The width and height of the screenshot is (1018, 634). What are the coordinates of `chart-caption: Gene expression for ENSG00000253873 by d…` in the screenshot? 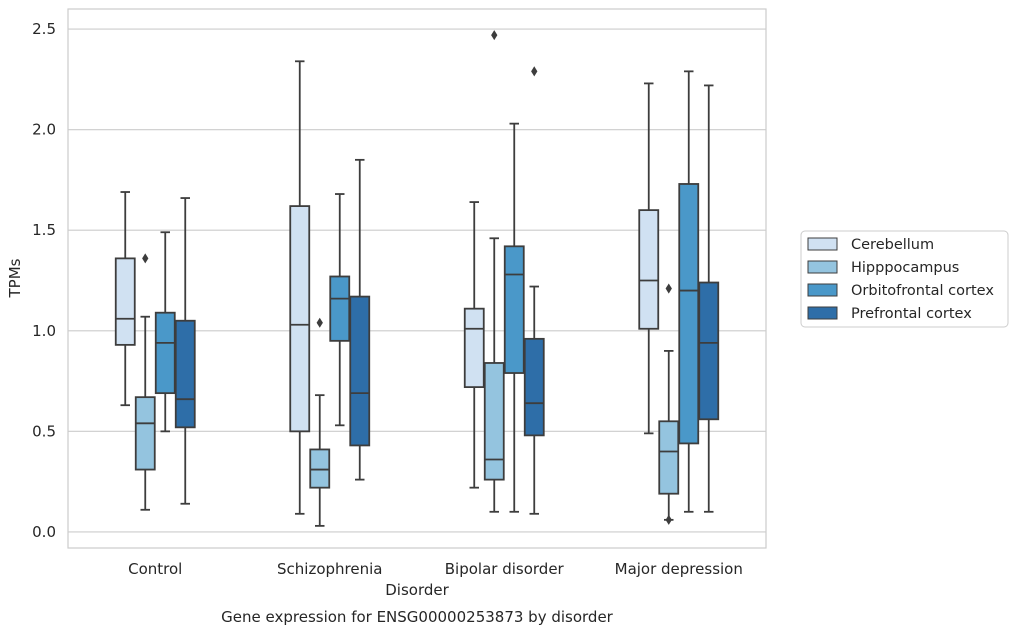 It's located at (417, 617).